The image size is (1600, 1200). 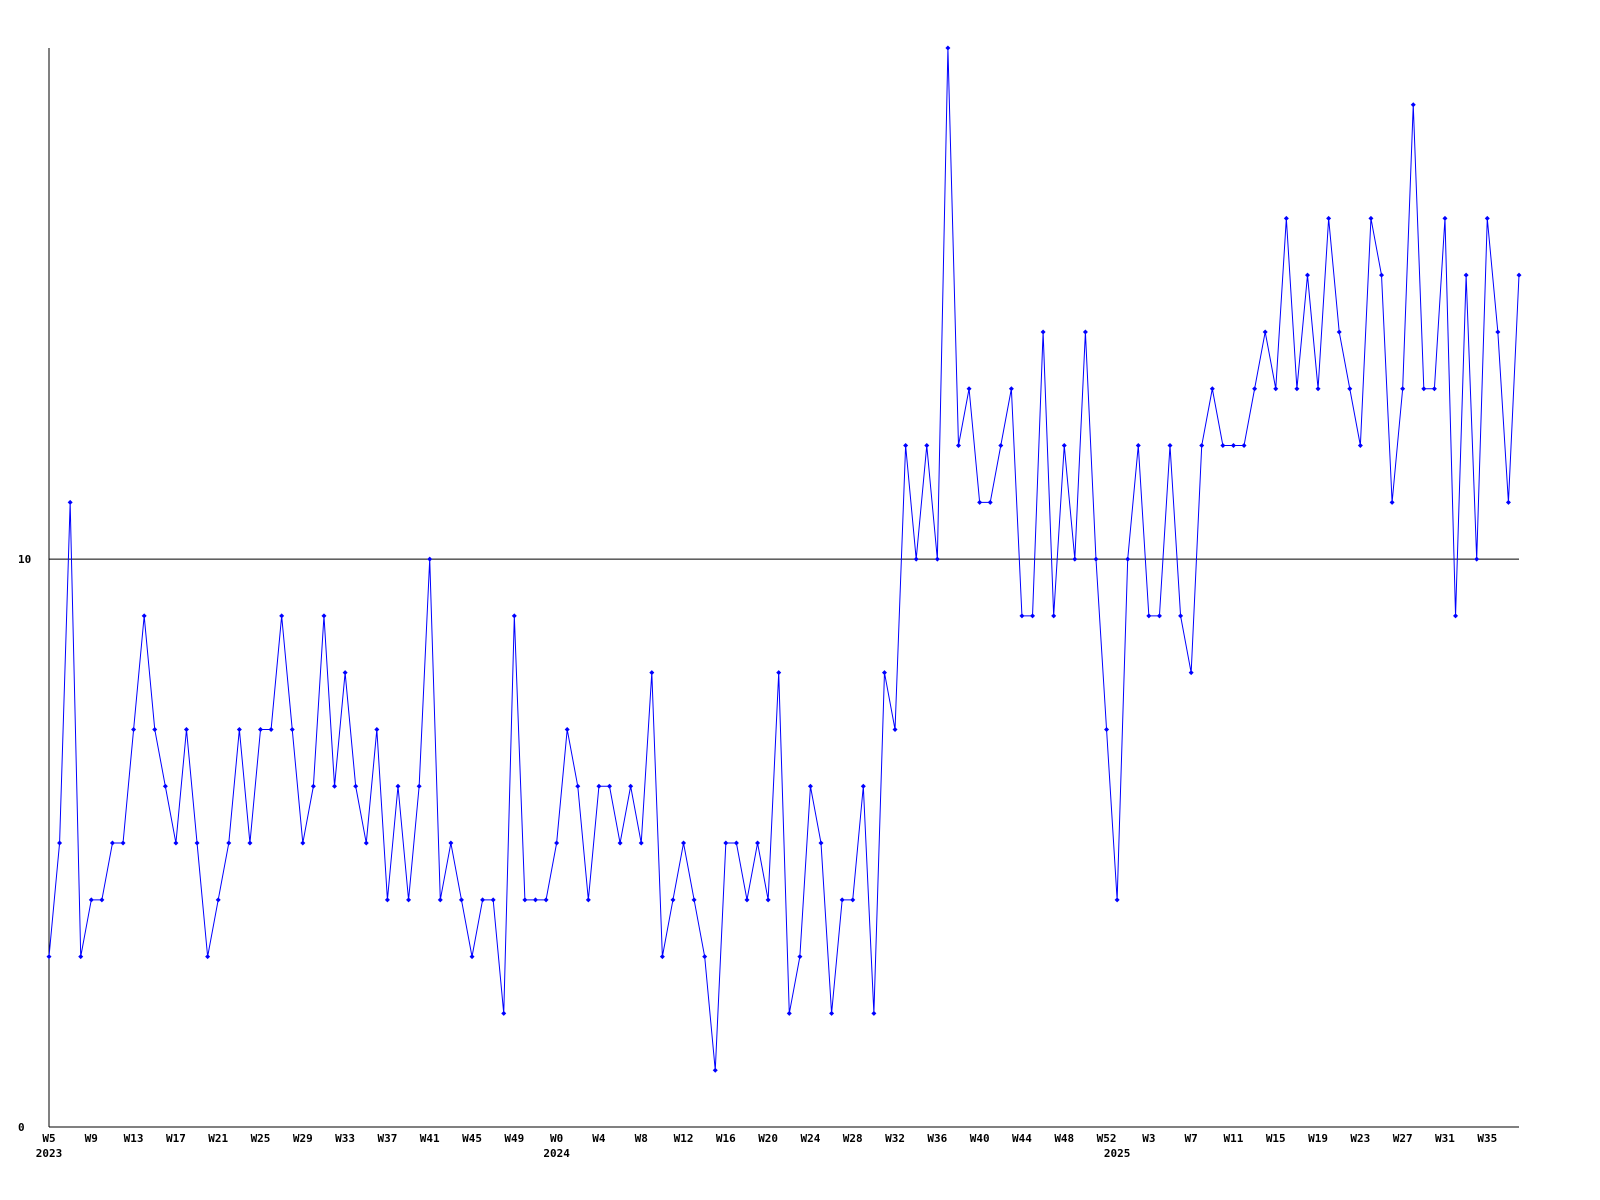 What do you see at coordinates (853, 1138) in the screenshot?
I see `x-tick-label: W28` at bounding box center [853, 1138].